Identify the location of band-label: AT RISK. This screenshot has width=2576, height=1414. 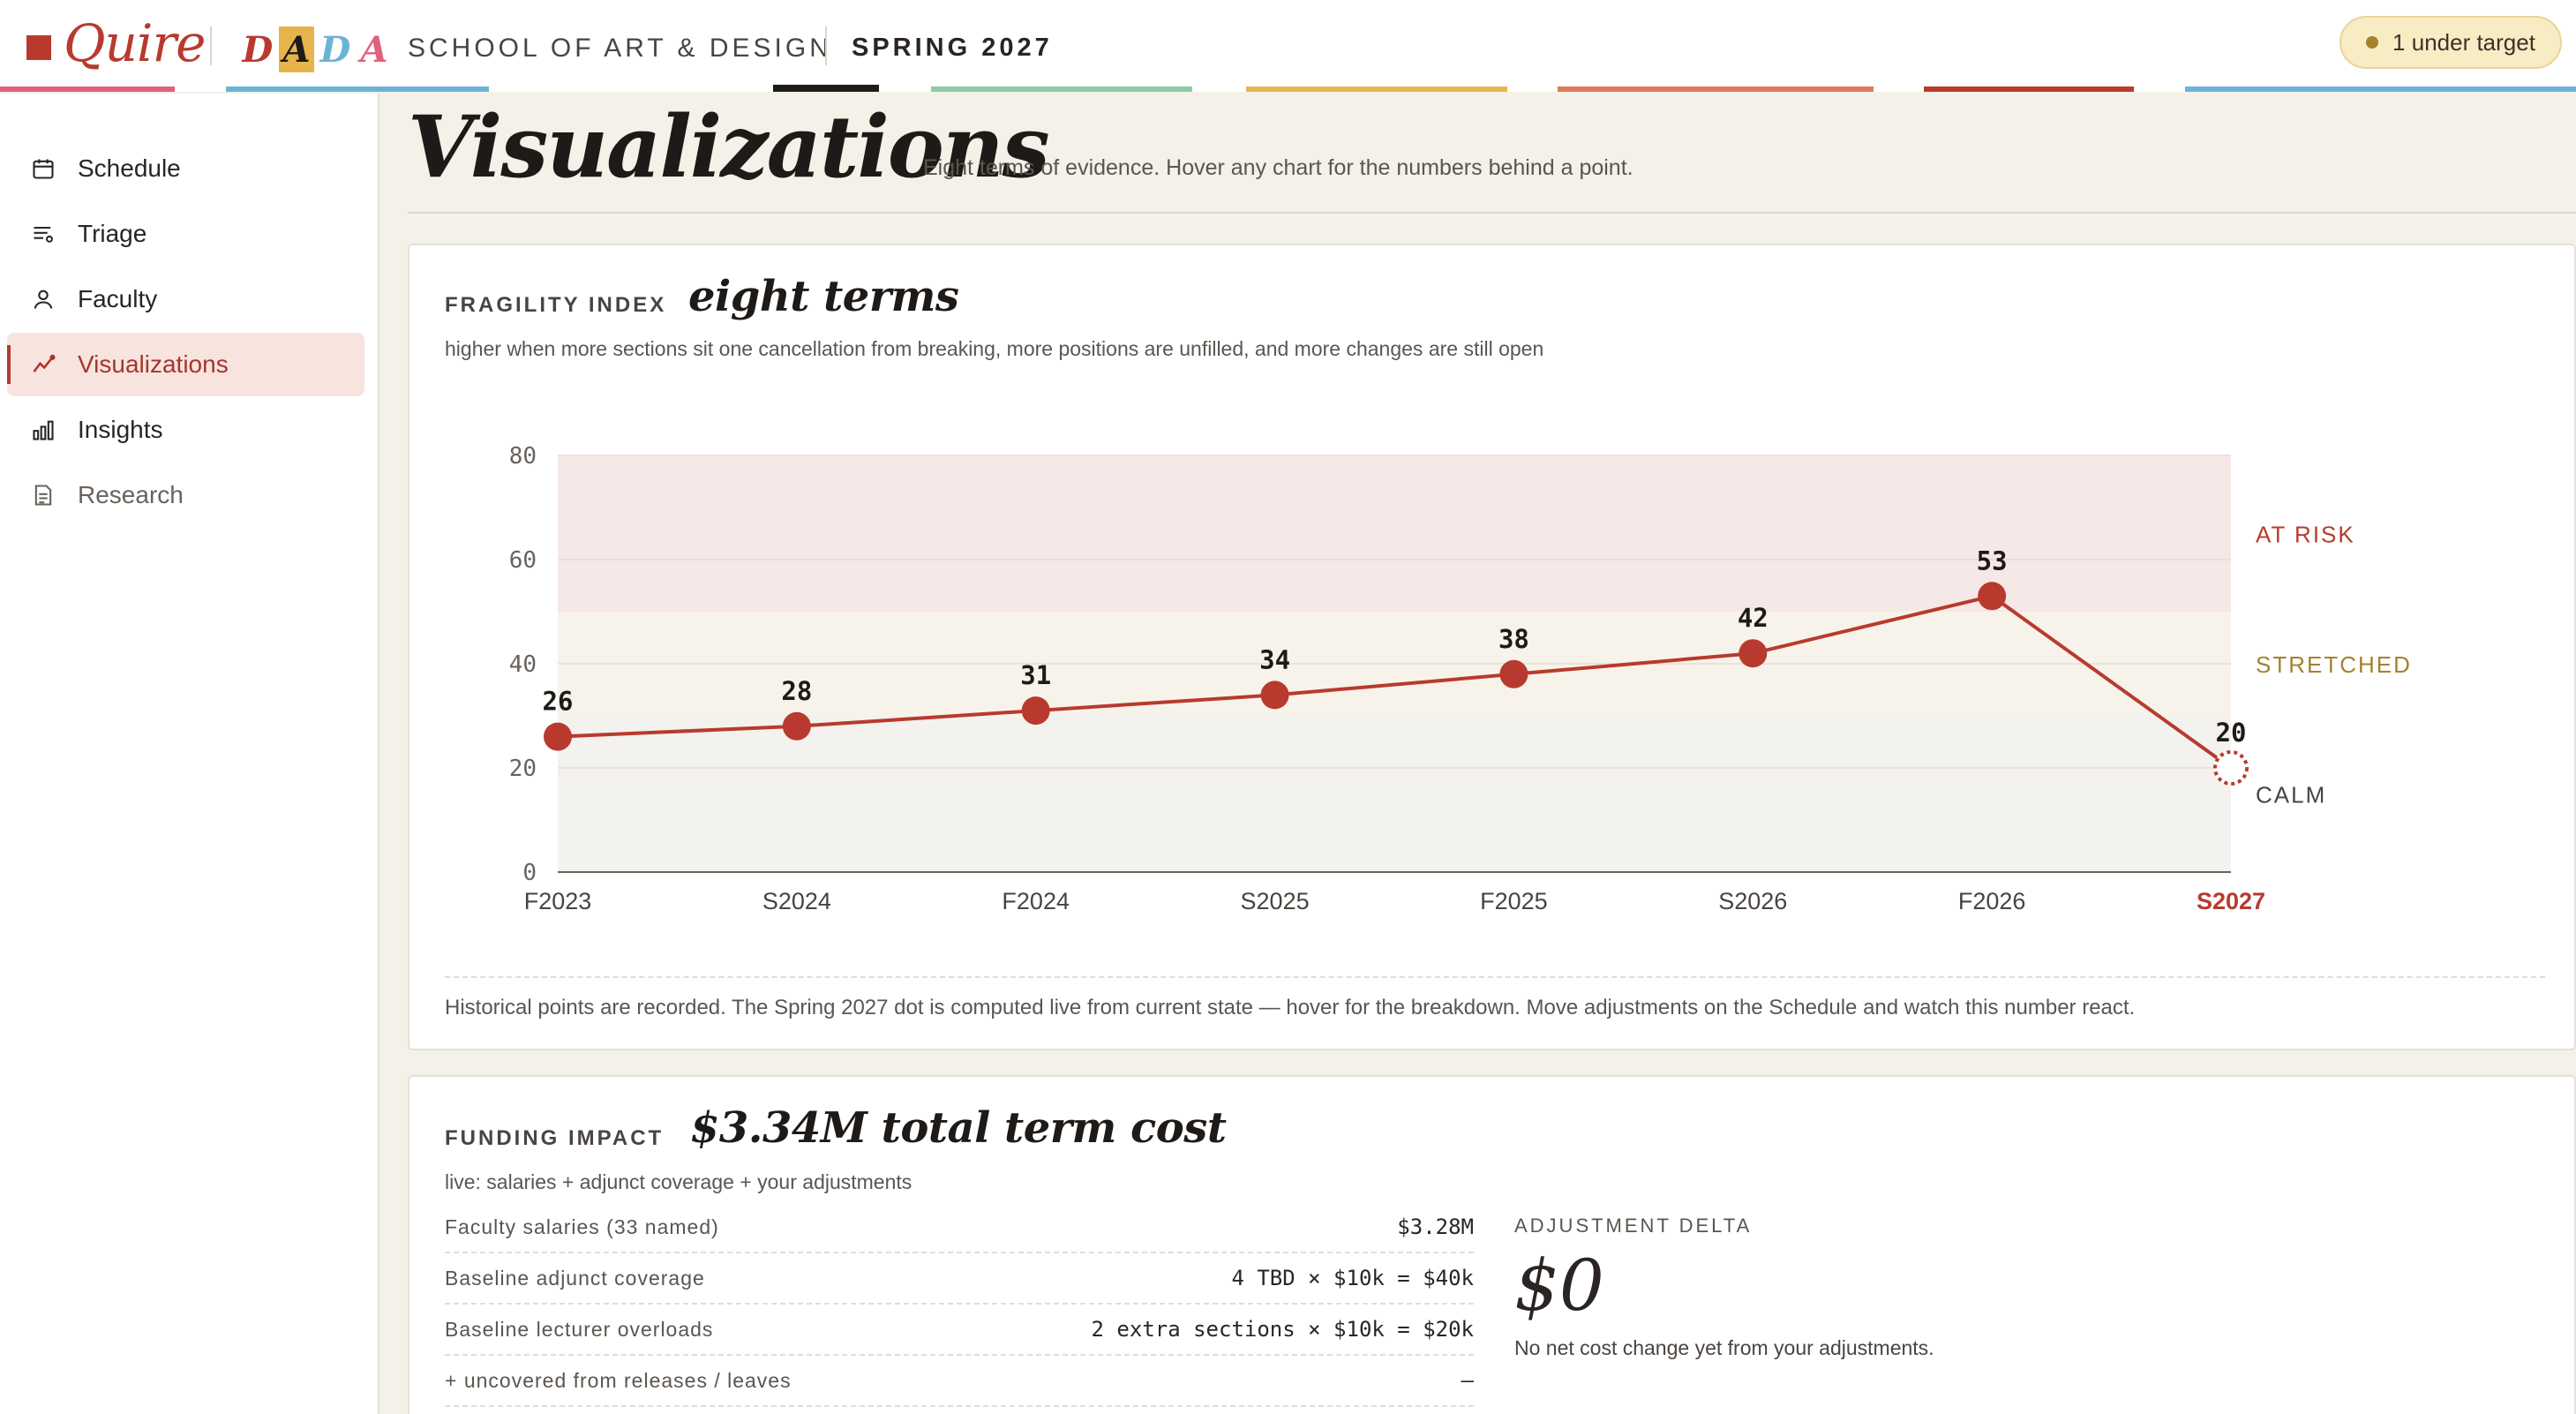
(2305, 535).